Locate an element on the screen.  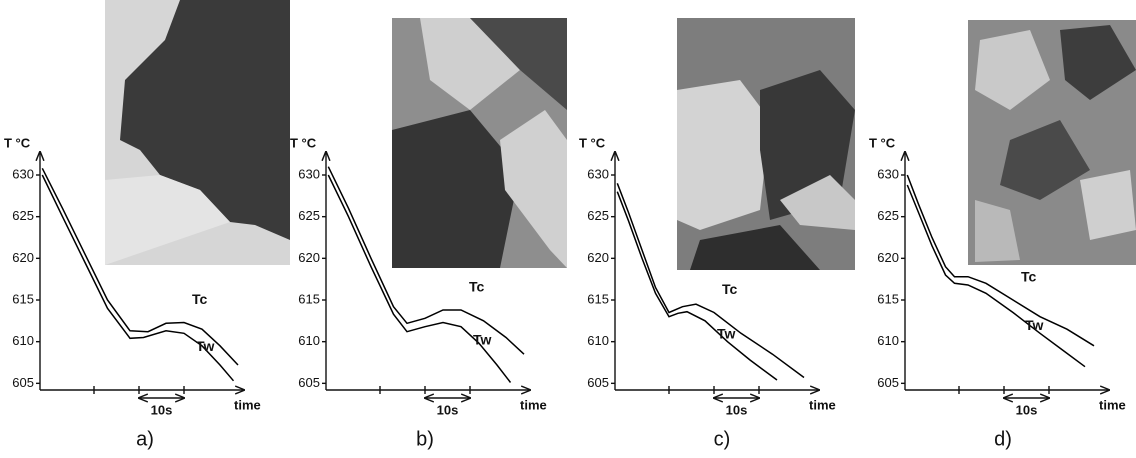
micrograph-c is located at coordinates (766, 144).